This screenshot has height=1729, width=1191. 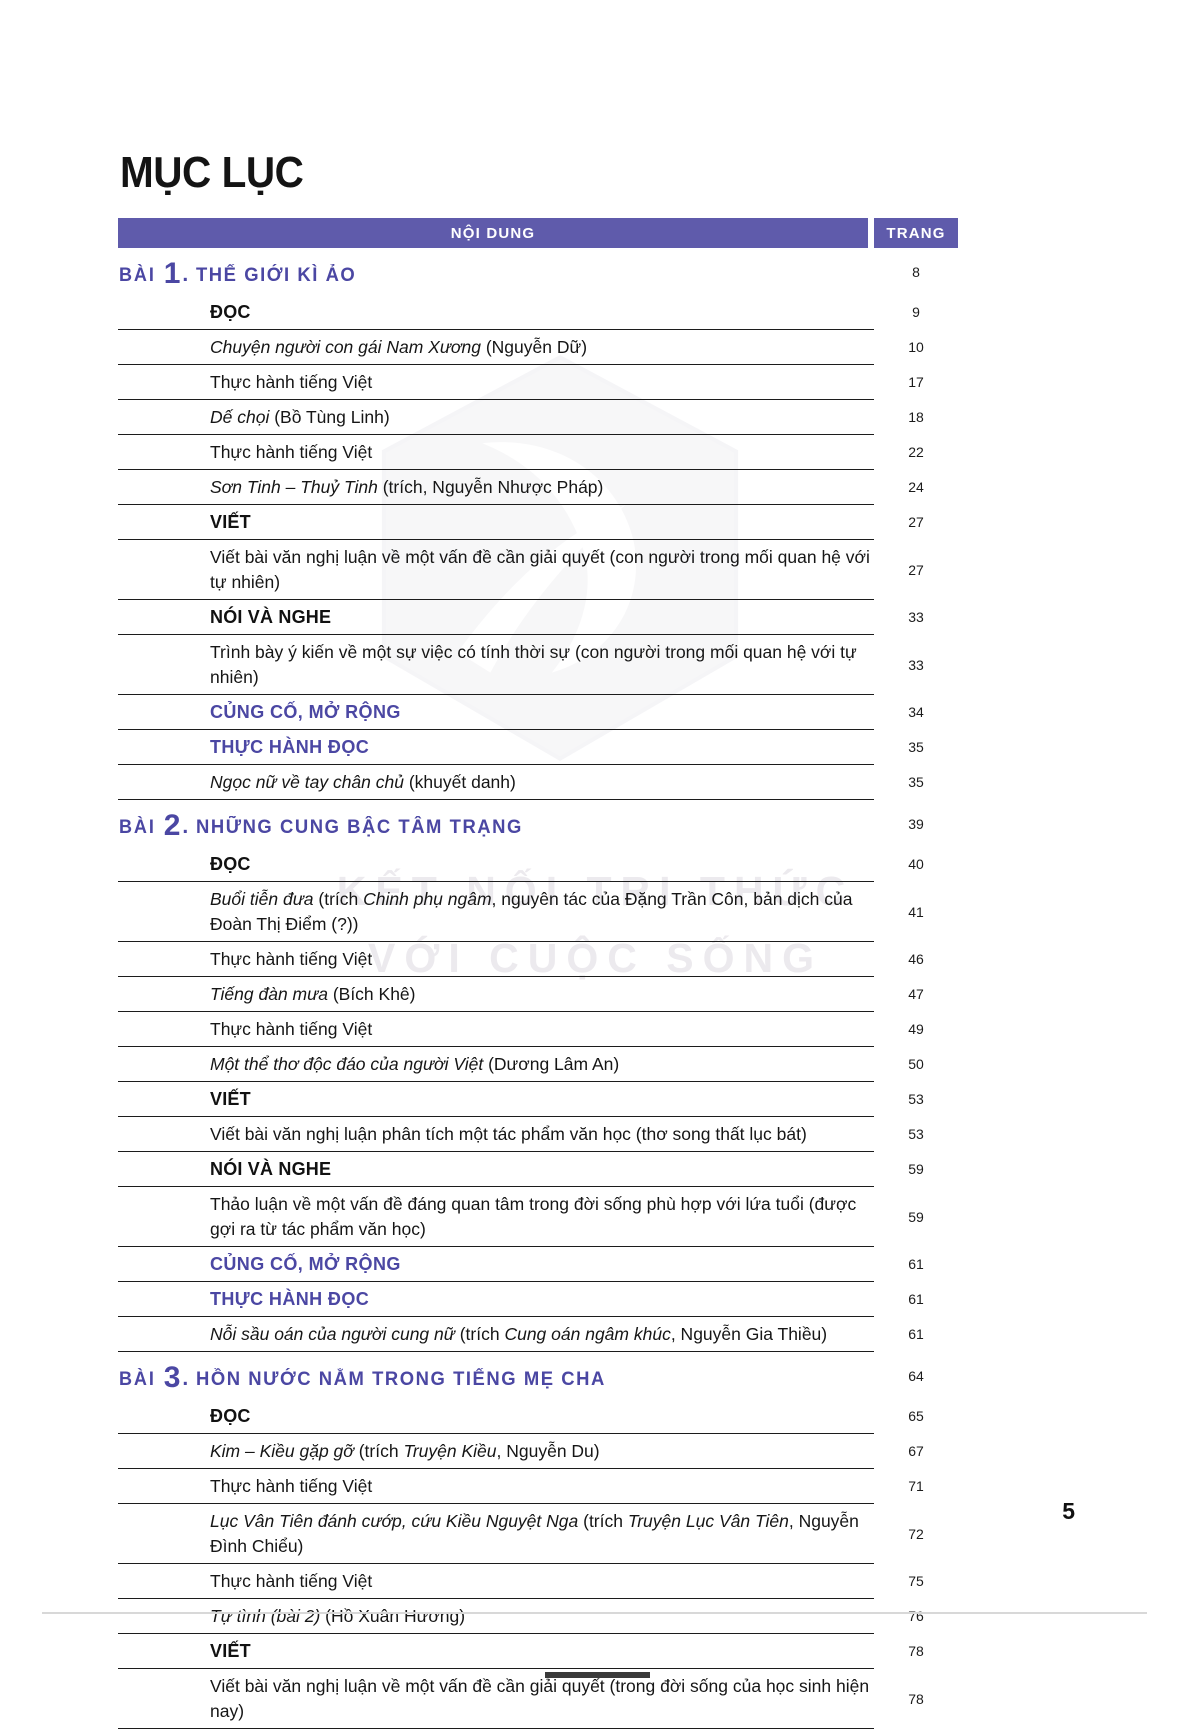 I want to click on toc-entry-row: Dế chọi (Bồ Tùng Linh) 18, so click(x=538, y=417).